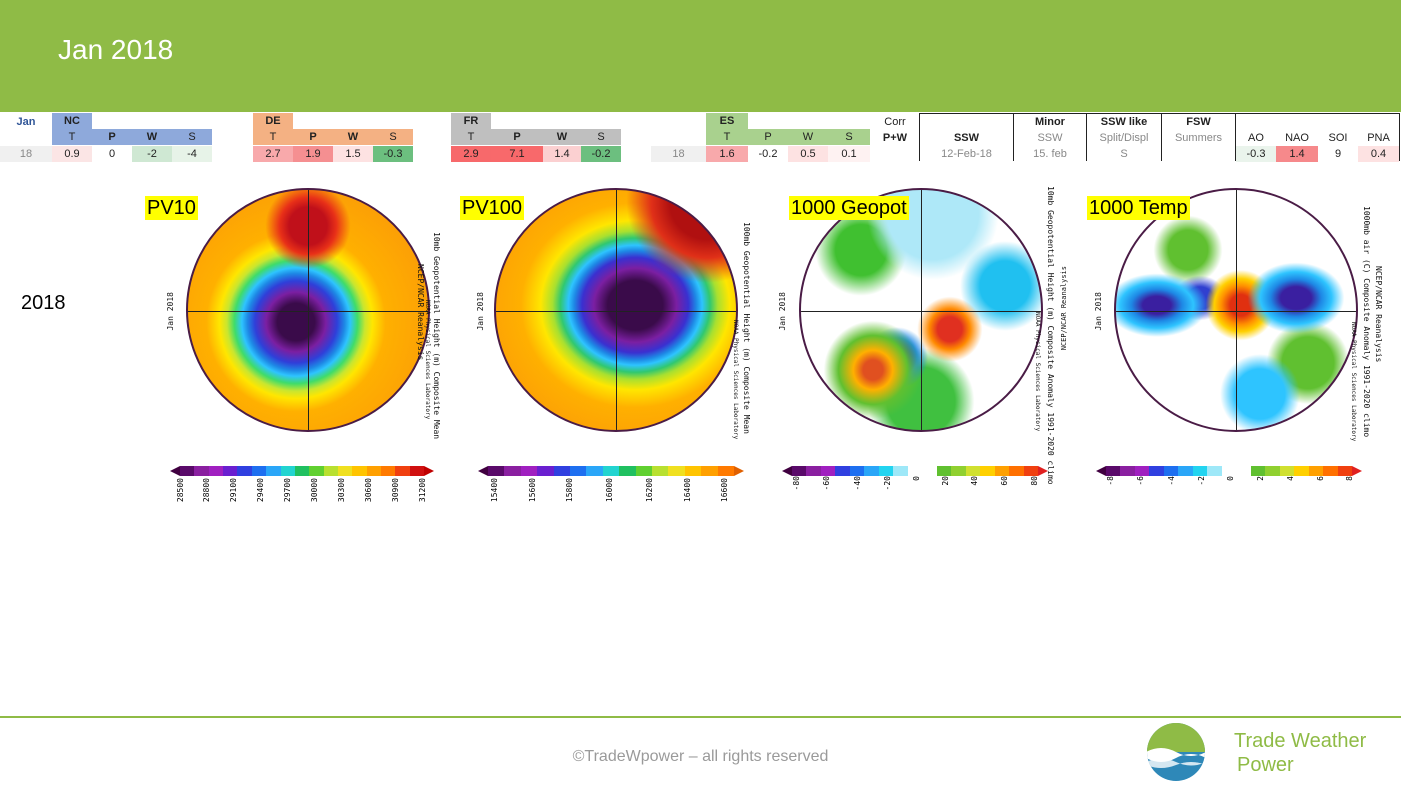 The width and height of the screenshot is (1401, 788). Describe the element at coordinates (420, 312) in the screenshot. I see `map-source-pv10: NCEP/NCAR Reanalysis` at that location.